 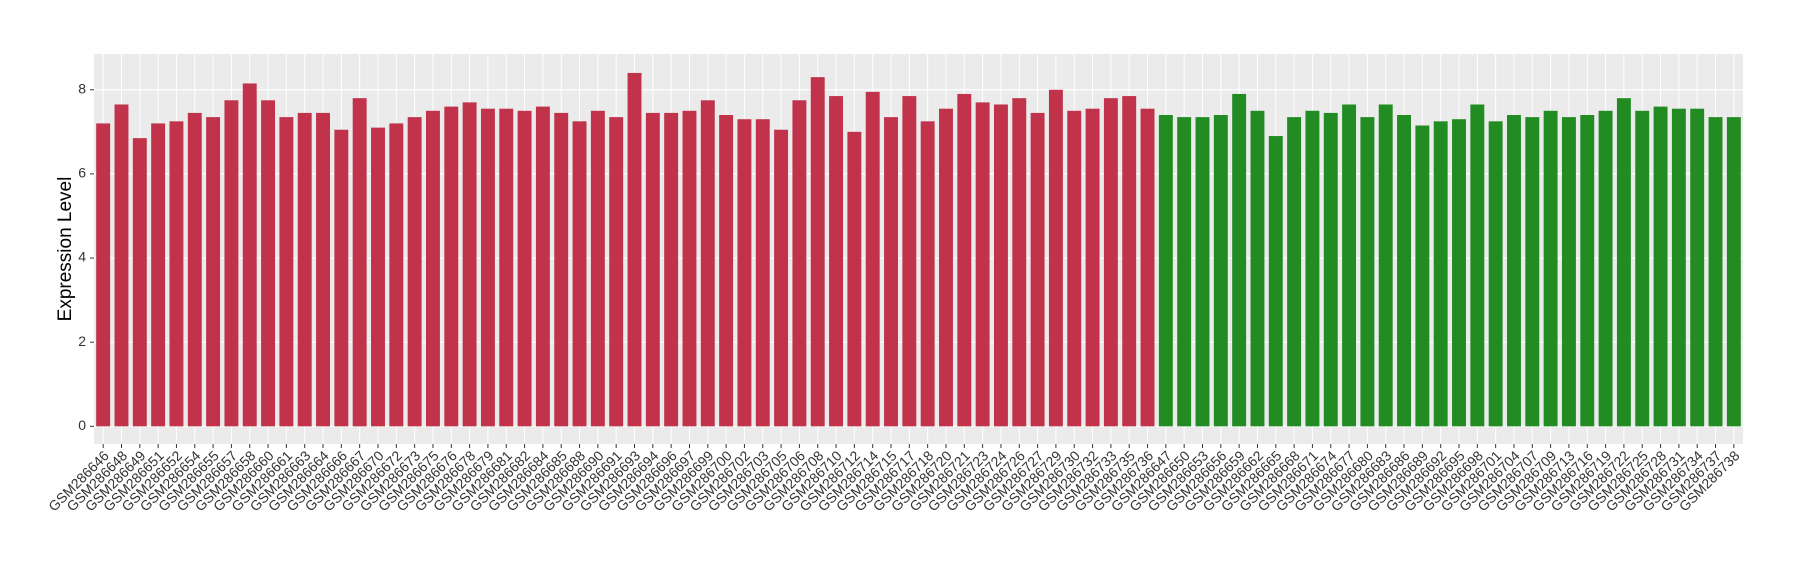 I want to click on y-tick-label: 6, so click(x=82, y=173).